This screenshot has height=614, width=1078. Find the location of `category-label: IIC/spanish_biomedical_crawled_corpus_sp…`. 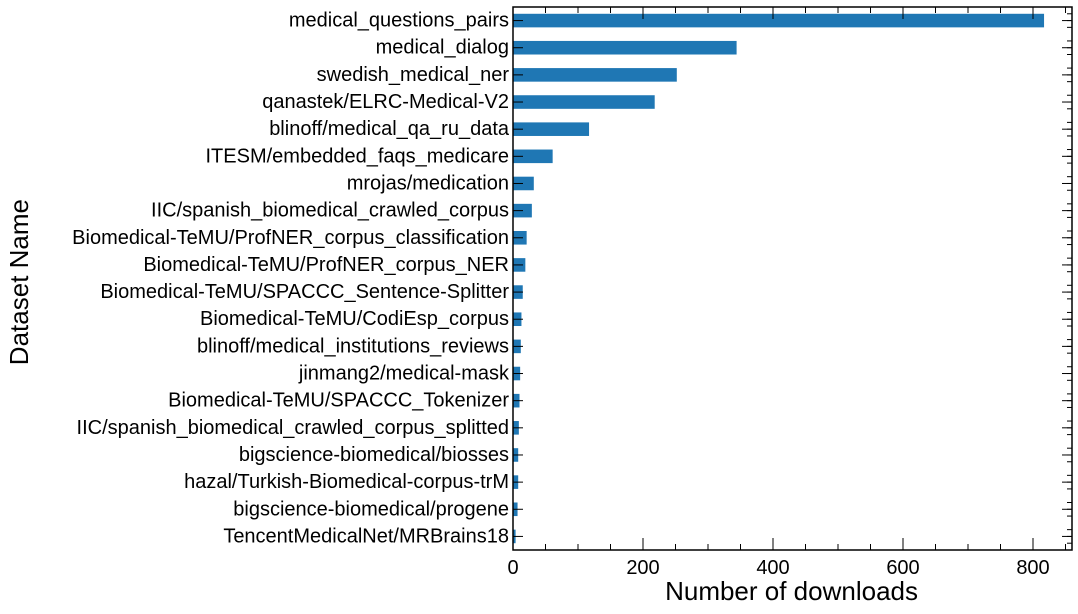

category-label: IIC/spanish_biomedical_crawled_corpus_sp… is located at coordinates (293, 428).